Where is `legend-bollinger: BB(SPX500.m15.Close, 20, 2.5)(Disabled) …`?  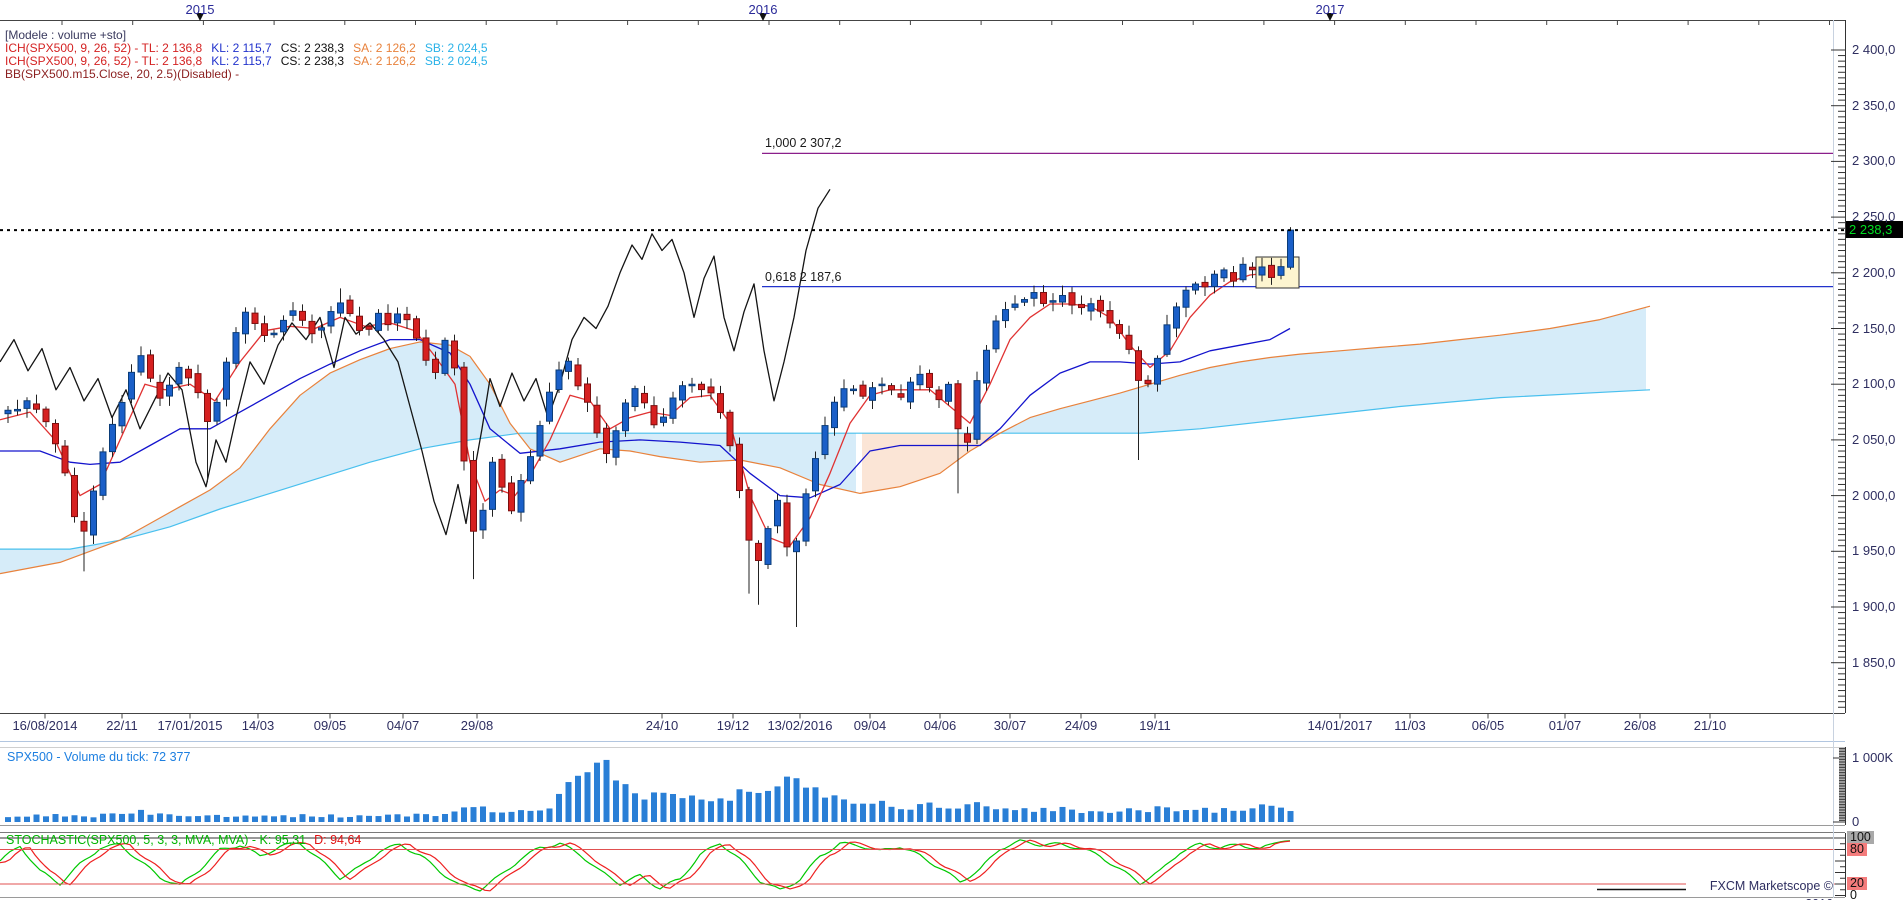
legend-bollinger: BB(SPX500.m15.Close, 20, 2.5)(Disabled) … is located at coordinates (246, 74).